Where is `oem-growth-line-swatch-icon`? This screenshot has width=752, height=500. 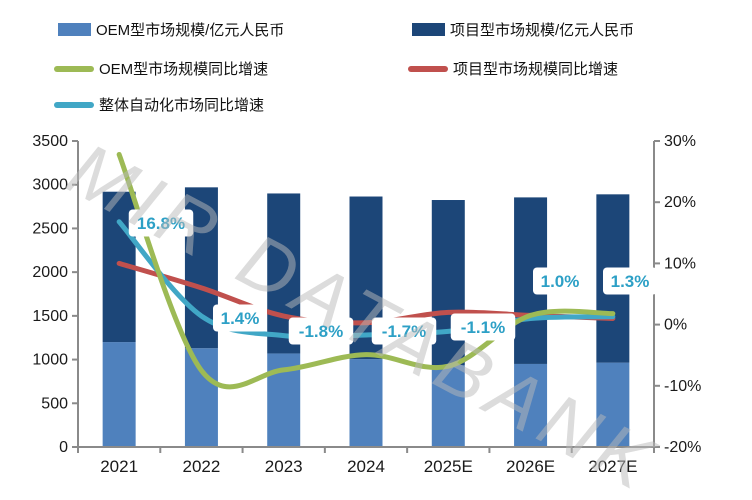
oem-growth-line-swatch-icon is located at coordinates (74, 68).